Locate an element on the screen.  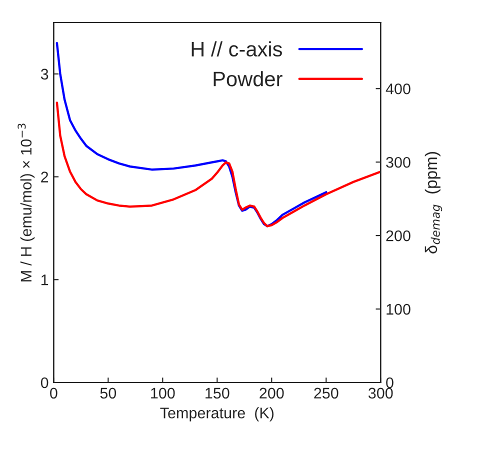
y2-tick-label: 400 is located at coordinates (398, 88).